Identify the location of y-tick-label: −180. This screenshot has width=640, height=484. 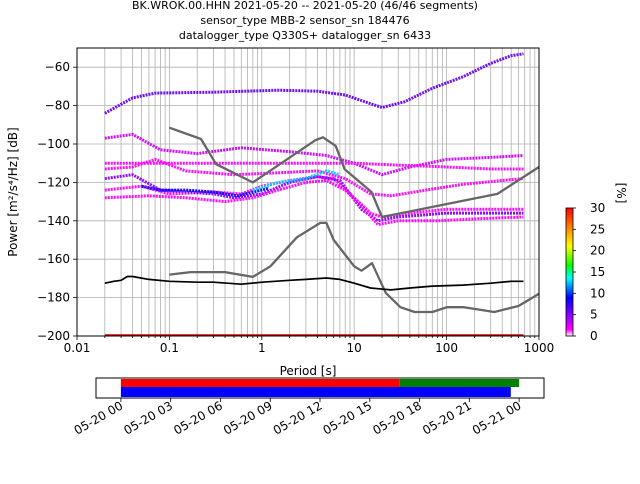
(53, 298).